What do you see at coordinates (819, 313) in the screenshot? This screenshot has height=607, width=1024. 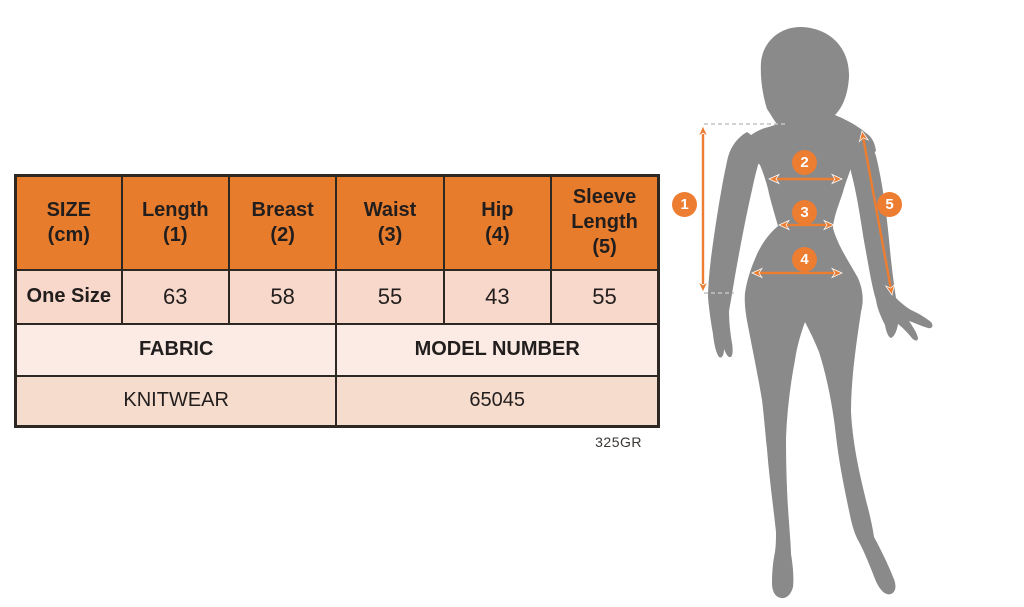 I see `body-silhouette` at bounding box center [819, 313].